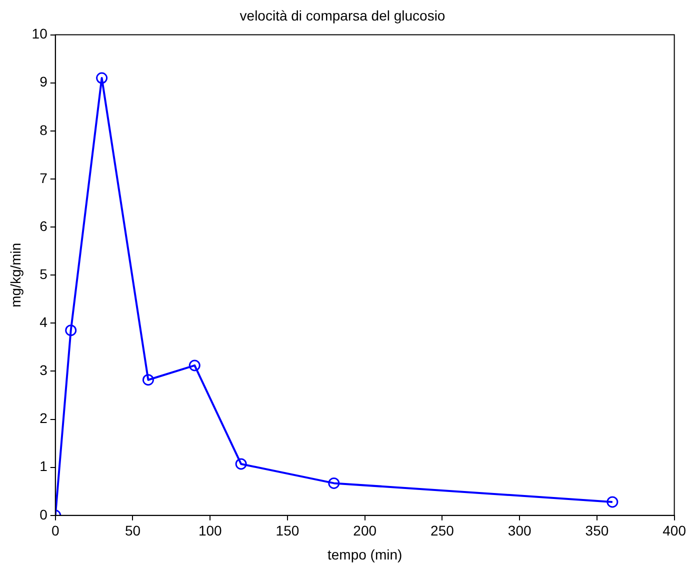  What do you see at coordinates (44, 82) in the screenshot?
I see `y-tick-label: 9` at bounding box center [44, 82].